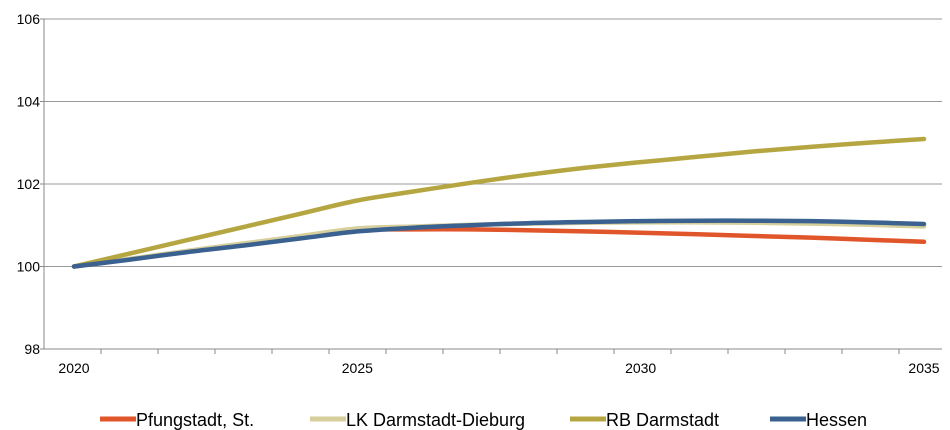 This screenshot has height=430, width=950. Describe the element at coordinates (195, 420) in the screenshot. I see `legend-label-pfungstadt-st: Pfungstadt, St.` at that location.